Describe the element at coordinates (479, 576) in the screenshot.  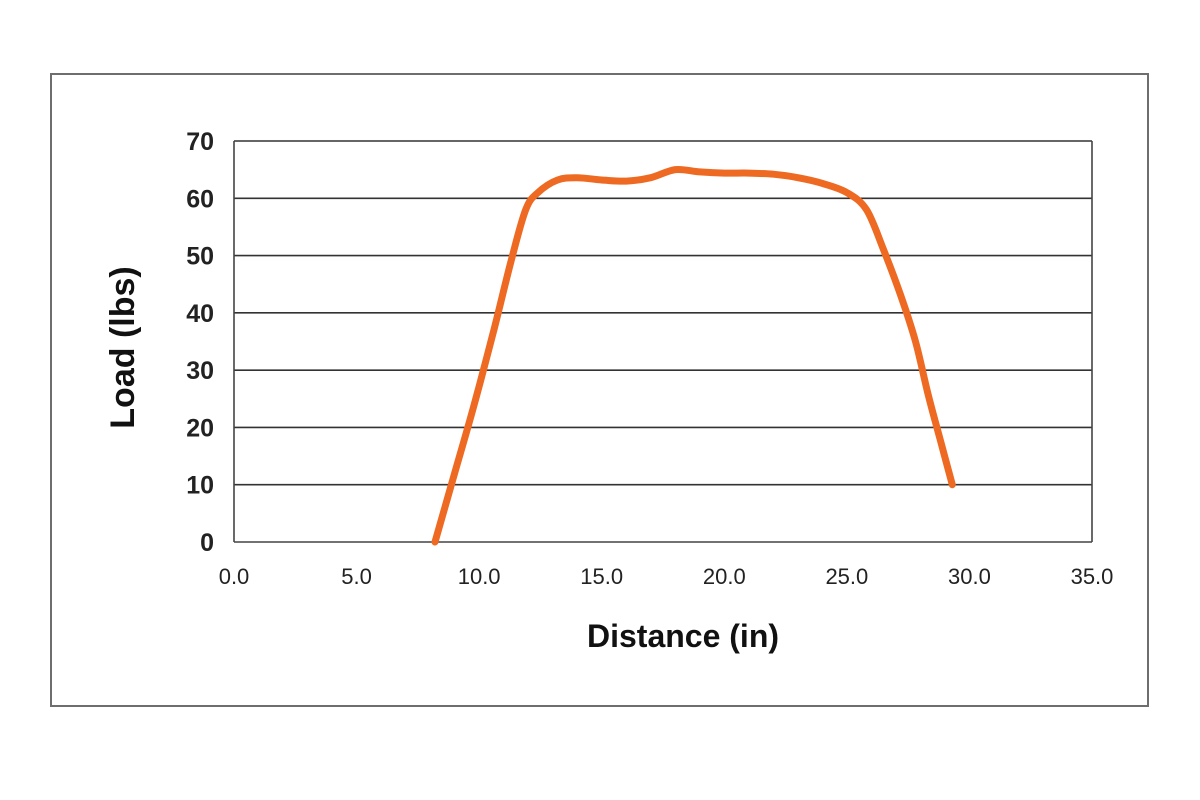
I see `x-tick-label: 10.0` at that location.